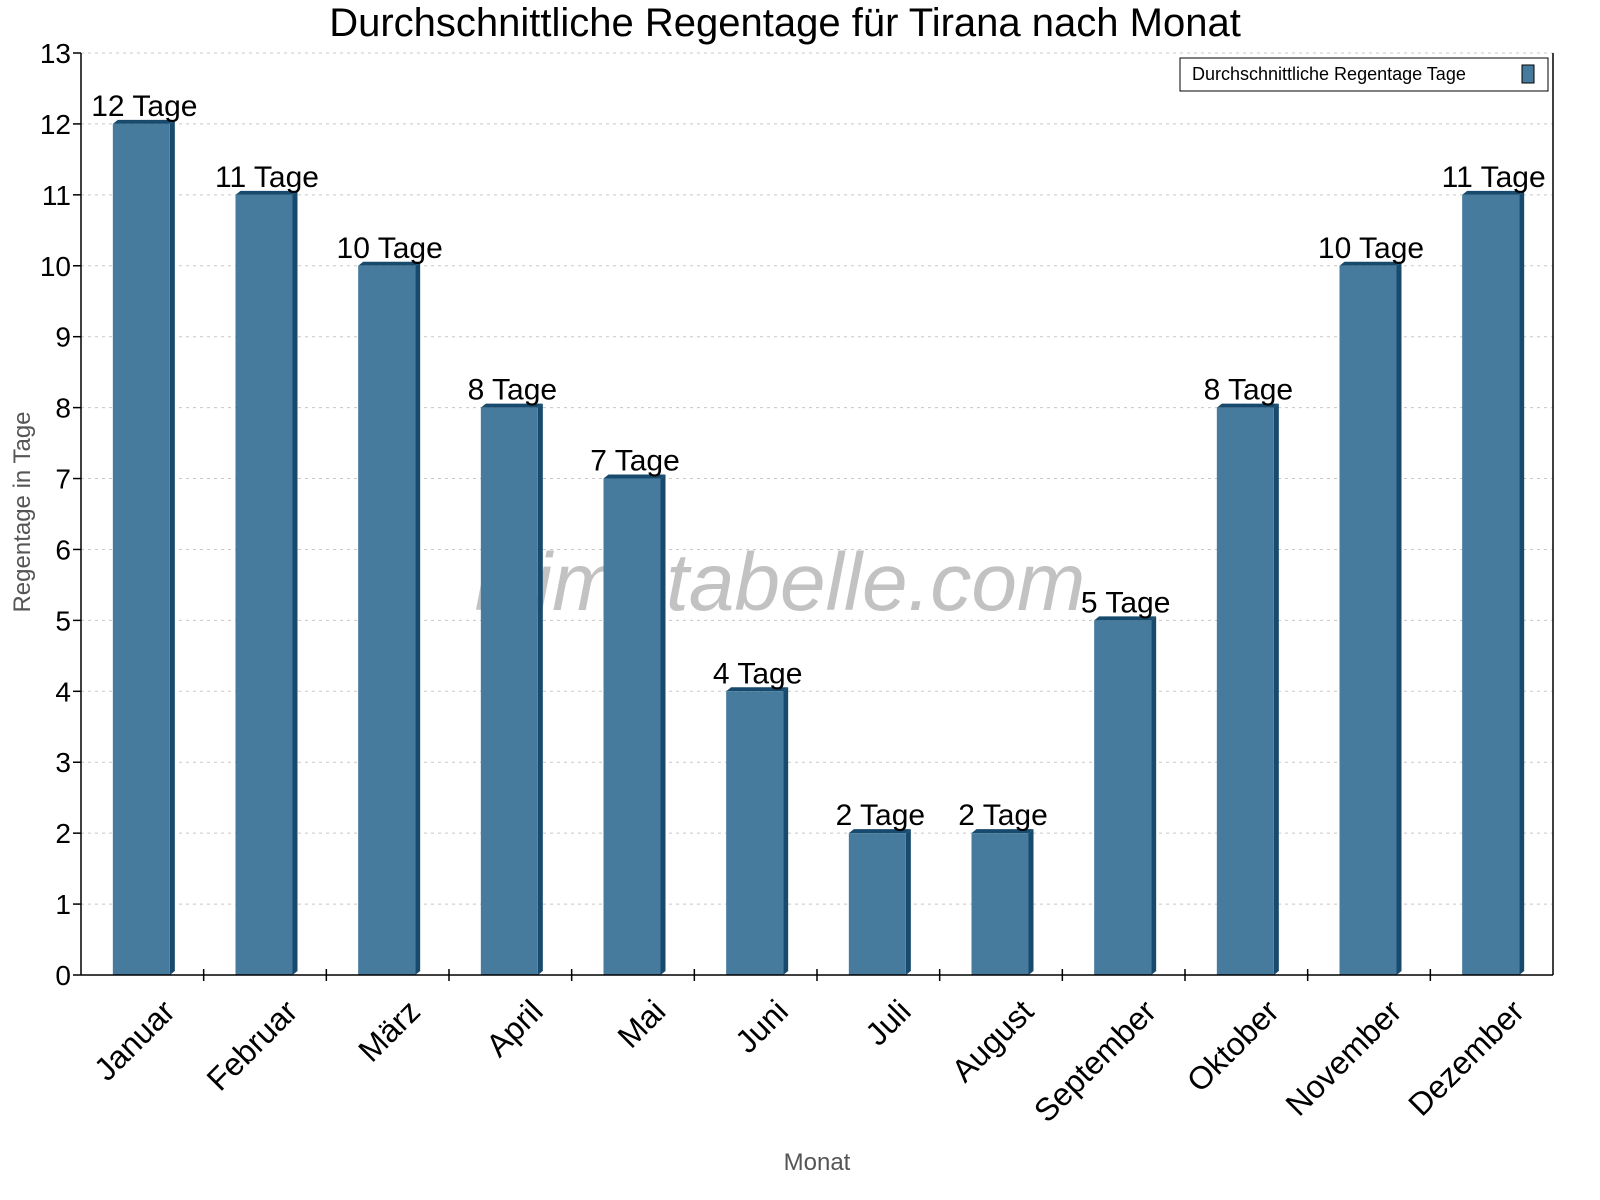 The width and height of the screenshot is (1600, 1200). What do you see at coordinates (1528, 74) in the screenshot?
I see `legend-swatch` at bounding box center [1528, 74].